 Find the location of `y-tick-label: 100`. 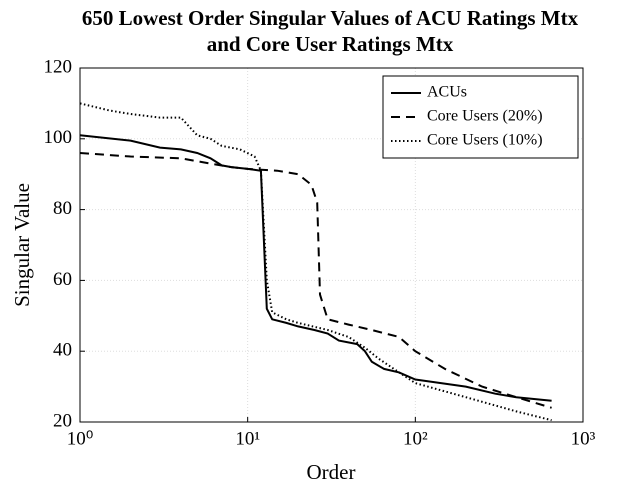

y-tick-label: 100 is located at coordinates (58, 137).